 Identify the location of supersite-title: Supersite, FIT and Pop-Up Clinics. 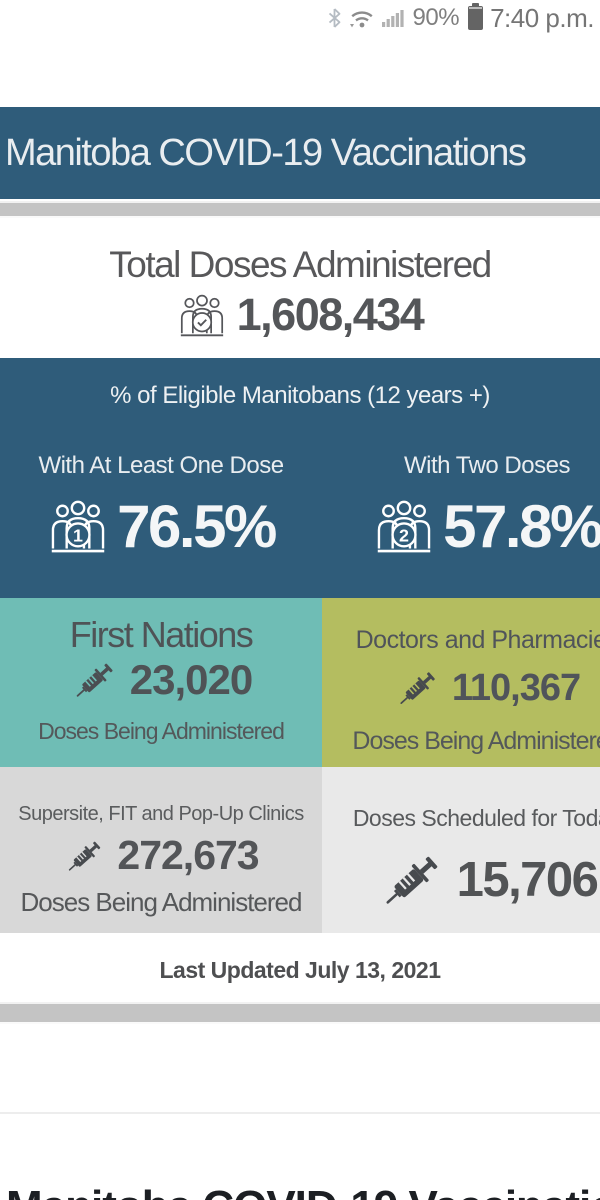
(161, 814).